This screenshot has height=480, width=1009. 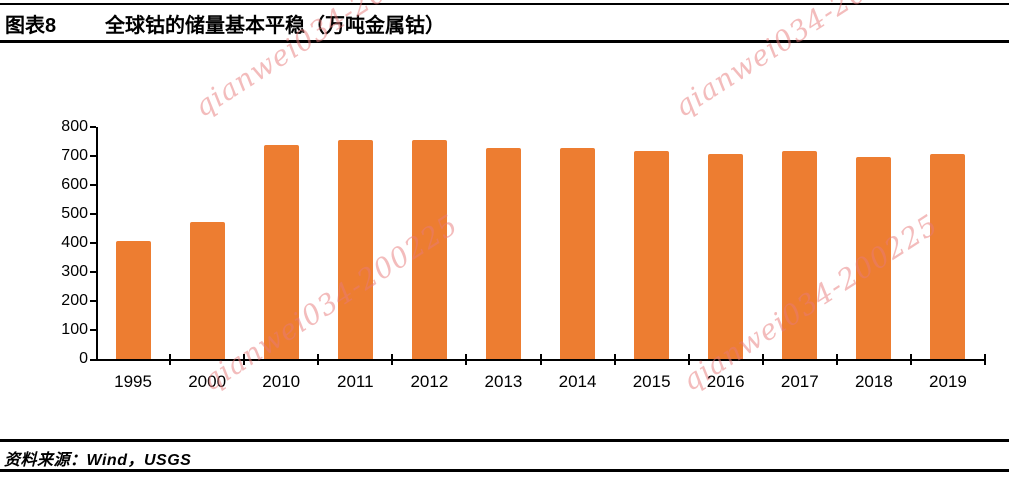 I want to click on y-axis-label: 200, so click(x=74, y=300).